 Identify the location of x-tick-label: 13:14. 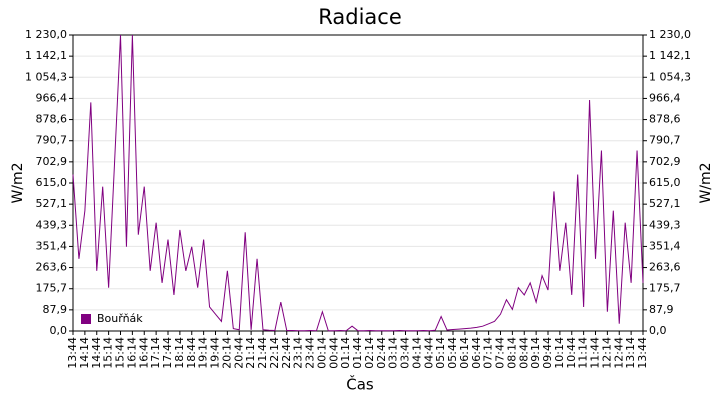
(630, 353).